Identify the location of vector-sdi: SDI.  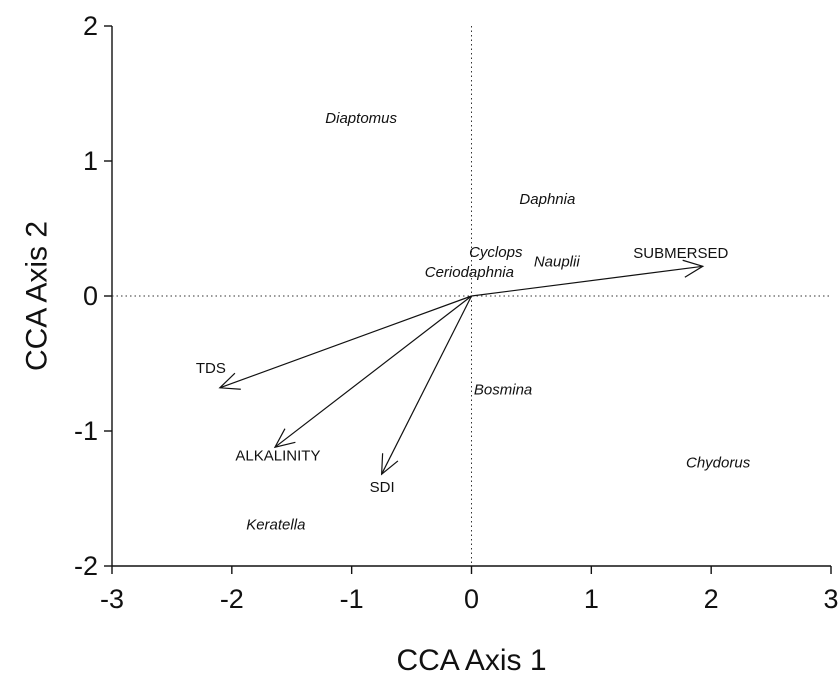
(421, 395).